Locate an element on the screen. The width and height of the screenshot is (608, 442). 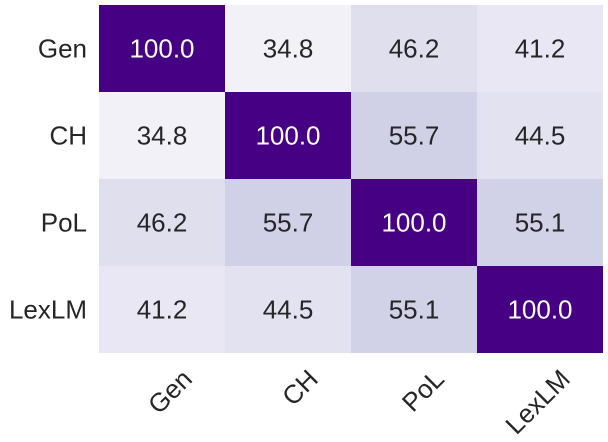
heatmap-cell-gen-lexlm is located at coordinates (540, 48).